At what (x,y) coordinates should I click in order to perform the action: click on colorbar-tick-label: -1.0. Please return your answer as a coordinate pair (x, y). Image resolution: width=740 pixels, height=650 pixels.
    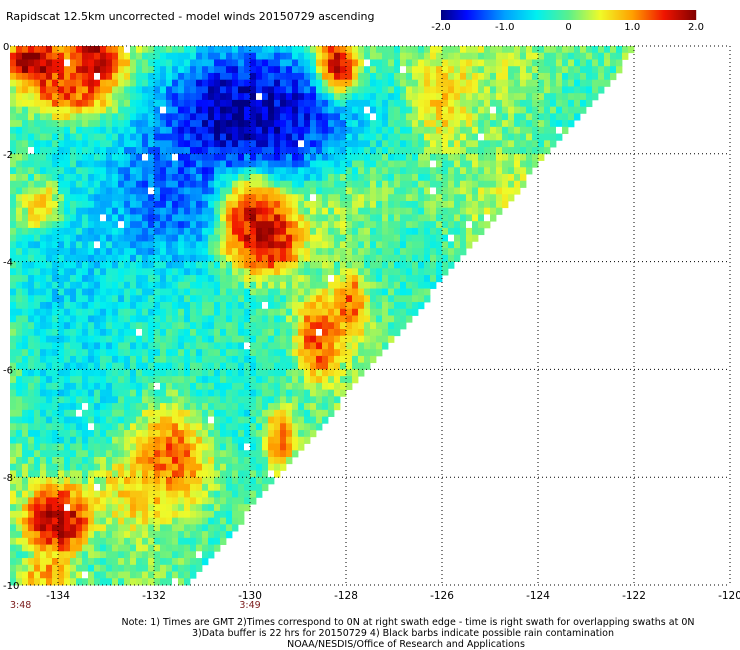
    Looking at the image, I should click on (505, 27).